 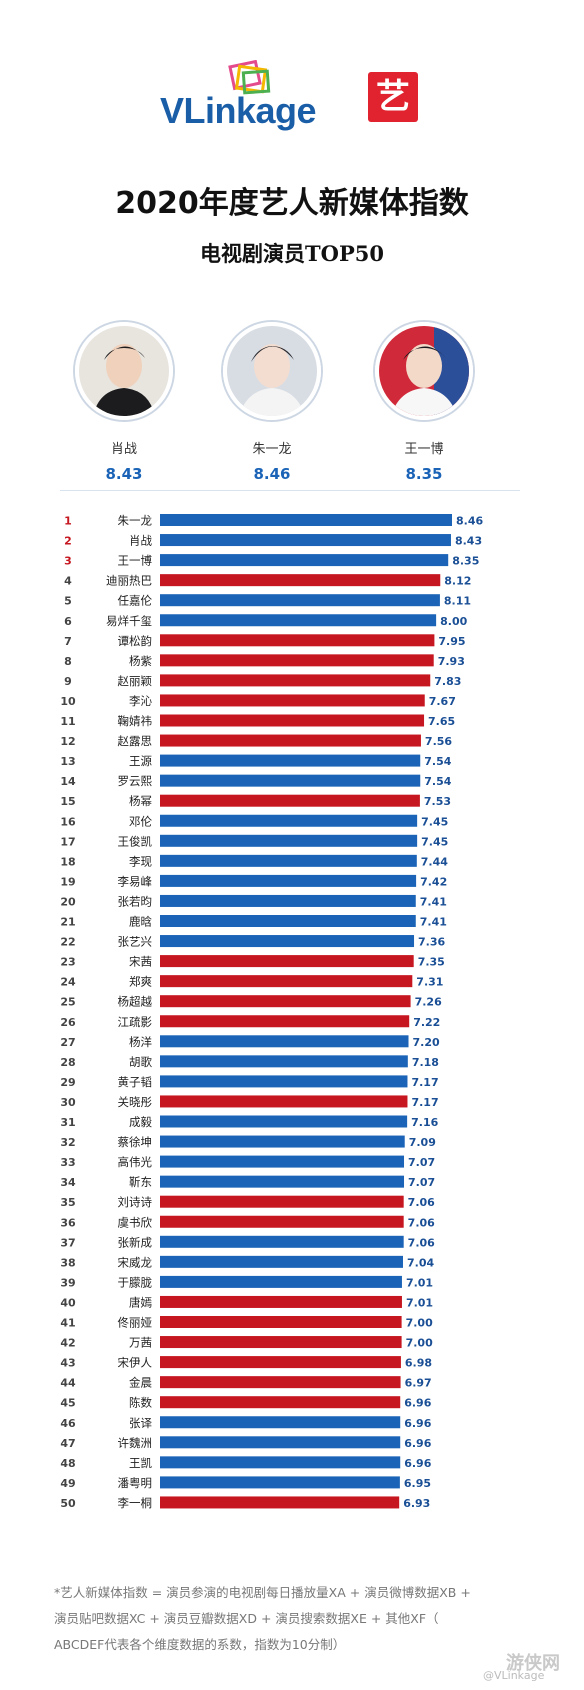 What do you see at coordinates (135, 901) in the screenshot?
I see `actor-name-label: 张若昀` at bounding box center [135, 901].